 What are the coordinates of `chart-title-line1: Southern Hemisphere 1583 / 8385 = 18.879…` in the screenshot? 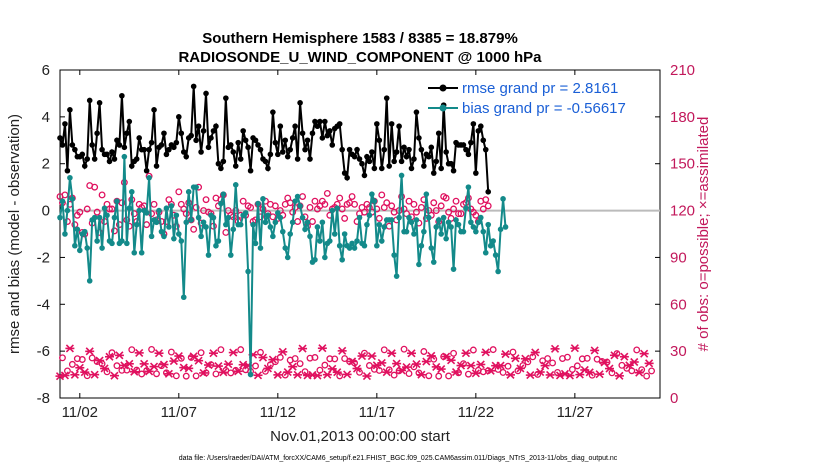 It's located at (360, 38).